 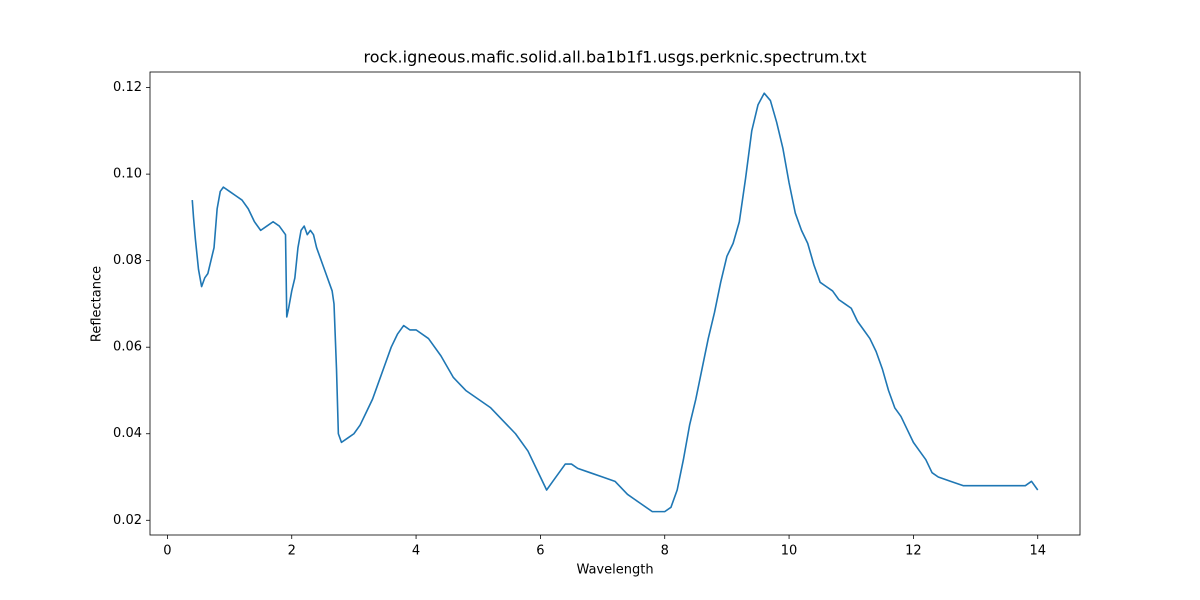 What do you see at coordinates (789, 551) in the screenshot?
I see `x-tick-label: 10` at bounding box center [789, 551].